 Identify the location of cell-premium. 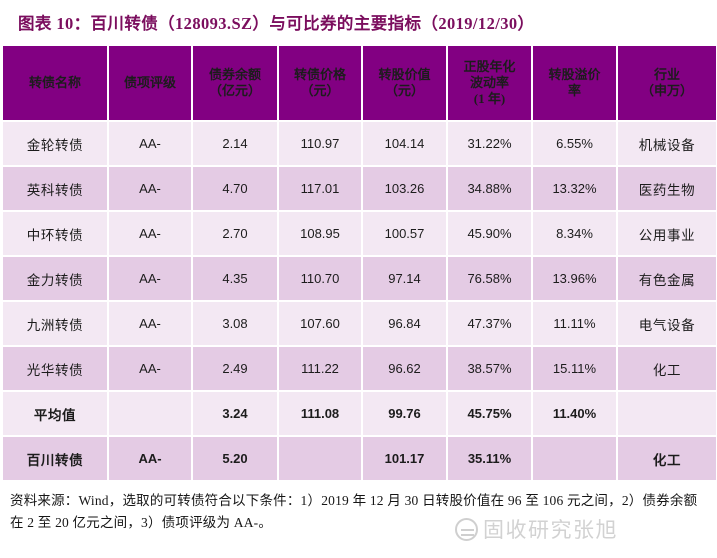
(574, 458).